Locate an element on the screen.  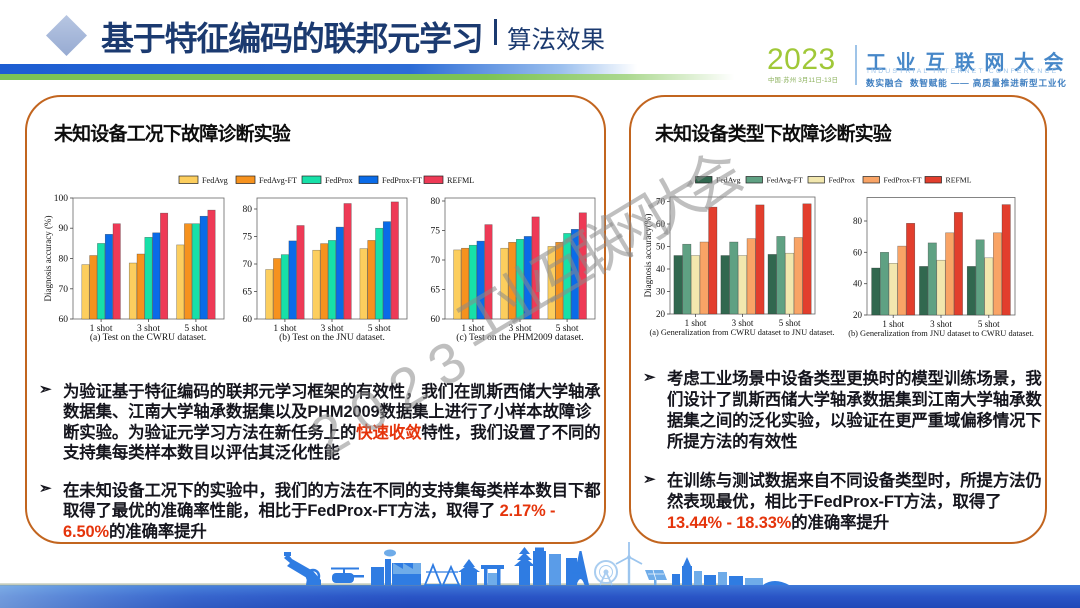
svg-text: Diagnosis accuracy(%) is located at coordinates (648, 256).